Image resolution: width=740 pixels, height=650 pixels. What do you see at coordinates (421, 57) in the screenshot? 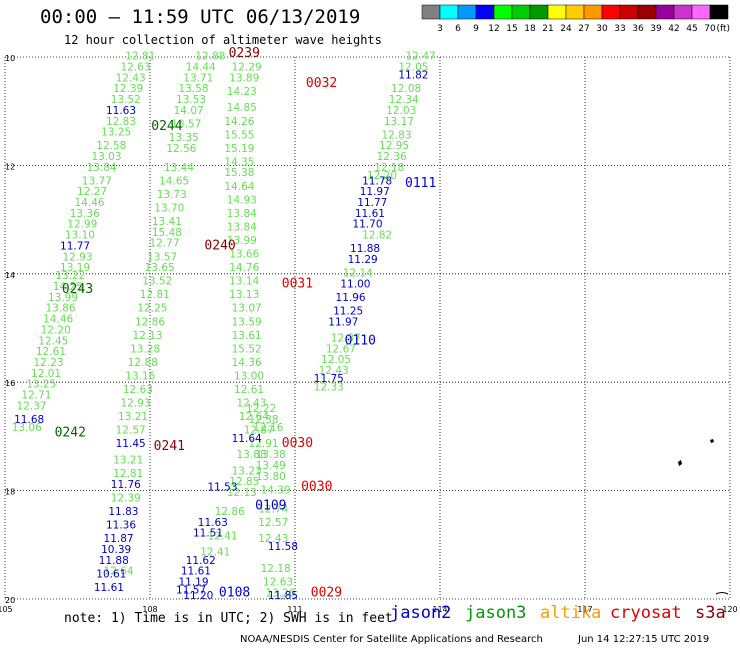
I see `swh-value-label: 12.47` at bounding box center [421, 57].